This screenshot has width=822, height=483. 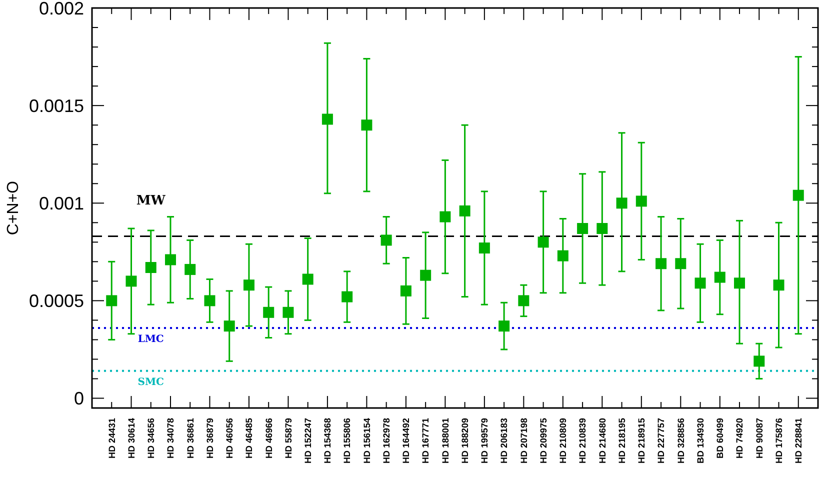 What do you see at coordinates (288, 438) in the screenshot?
I see `x-tick-label: HD 55879` at bounding box center [288, 438].